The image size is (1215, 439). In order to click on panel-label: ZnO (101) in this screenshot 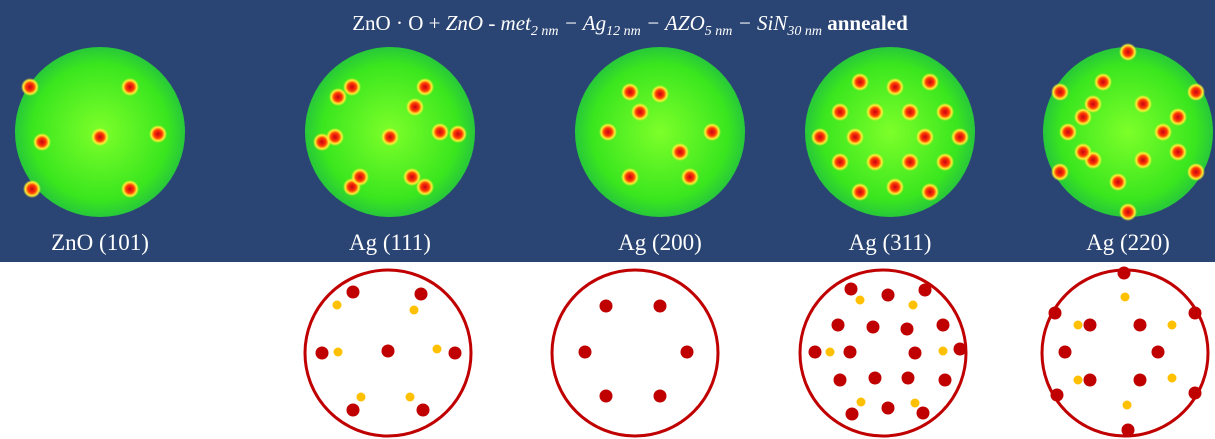, I will do `click(100, 242)`.